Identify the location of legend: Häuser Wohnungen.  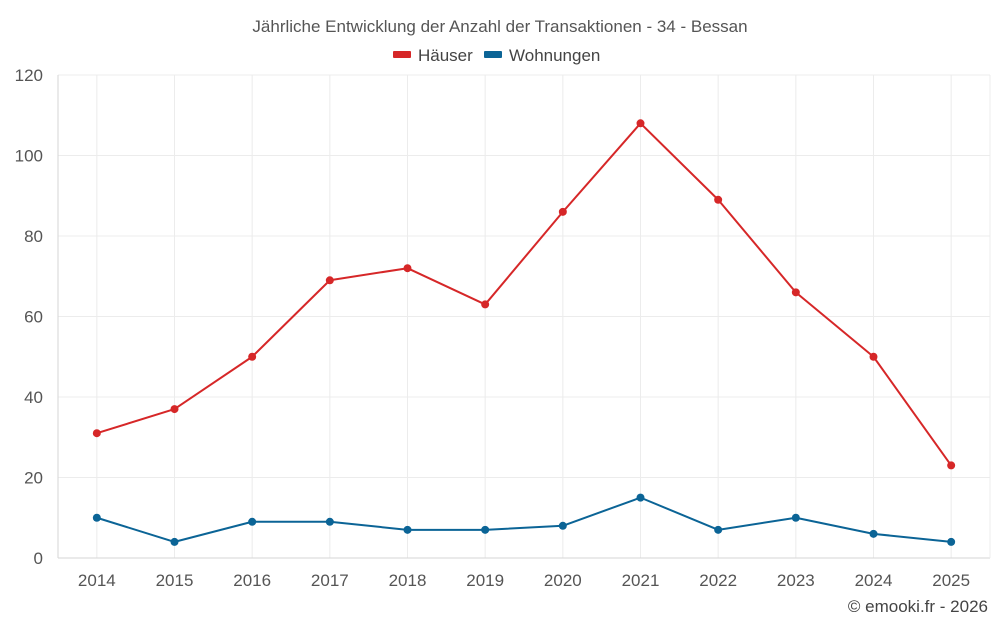
(496, 55).